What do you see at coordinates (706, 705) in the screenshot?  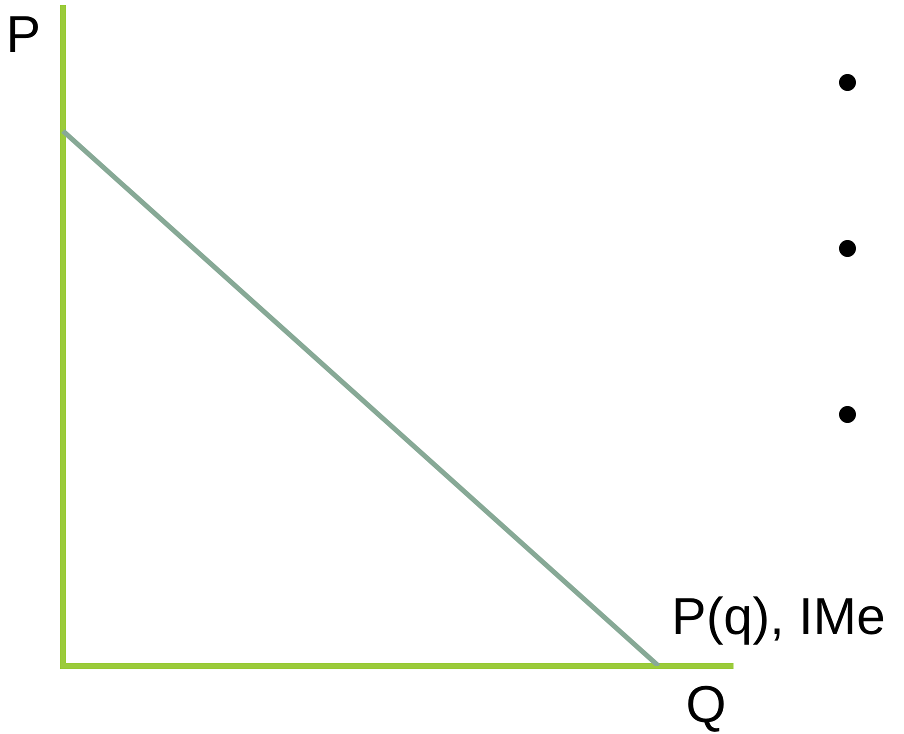 I see `x-axis-title: Q` at bounding box center [706, 705].